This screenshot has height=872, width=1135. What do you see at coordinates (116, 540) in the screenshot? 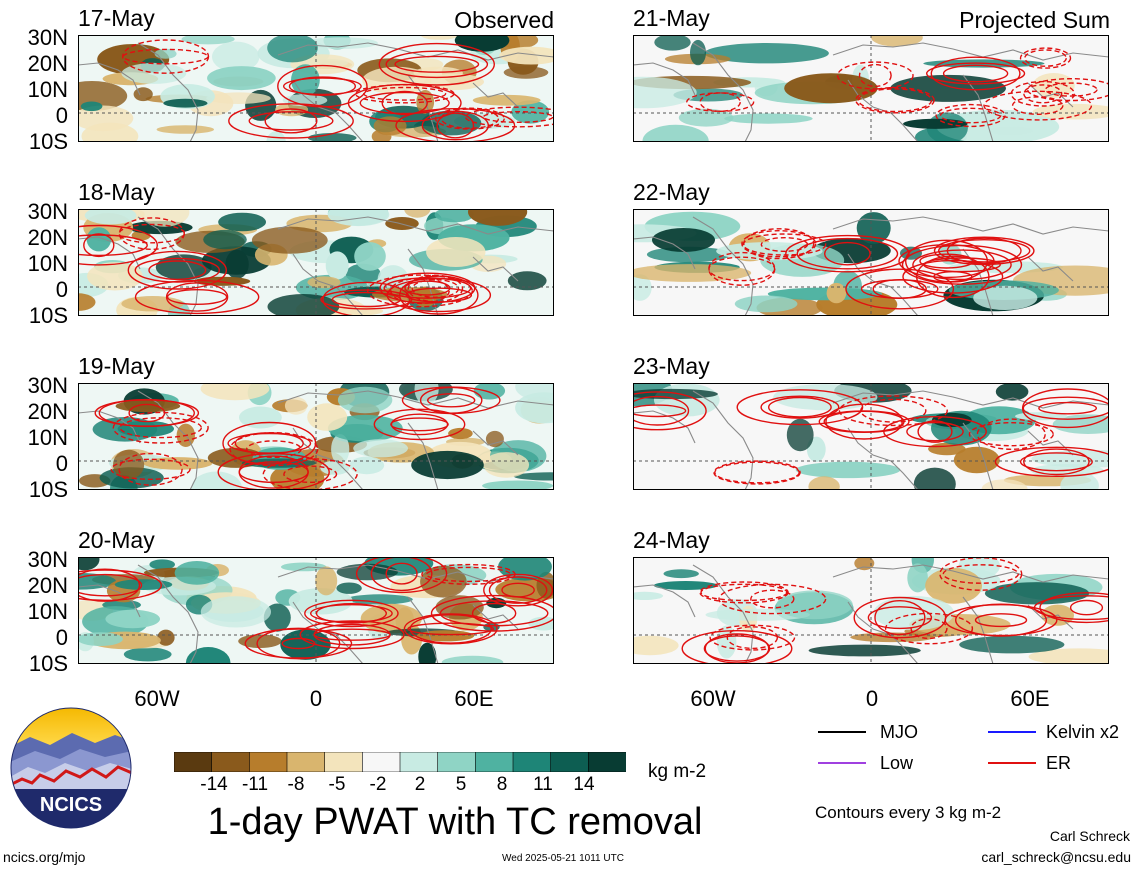
I see `panel-date: 20-May` at bounding box center [116, 540].